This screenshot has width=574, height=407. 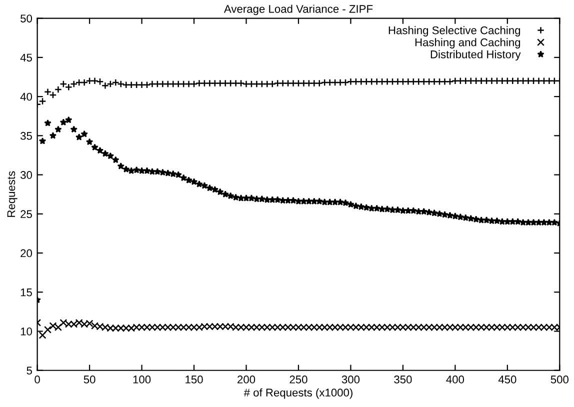 I want to click on y-tick-label: 5, so click(x=29, y=370).